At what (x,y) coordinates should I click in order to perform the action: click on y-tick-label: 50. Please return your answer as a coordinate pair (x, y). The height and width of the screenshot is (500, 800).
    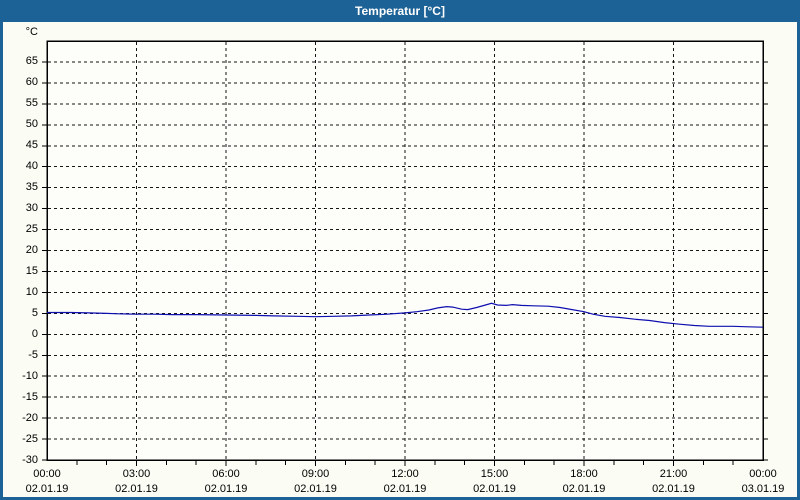
    Looking at the image, I should click on (31, 124).